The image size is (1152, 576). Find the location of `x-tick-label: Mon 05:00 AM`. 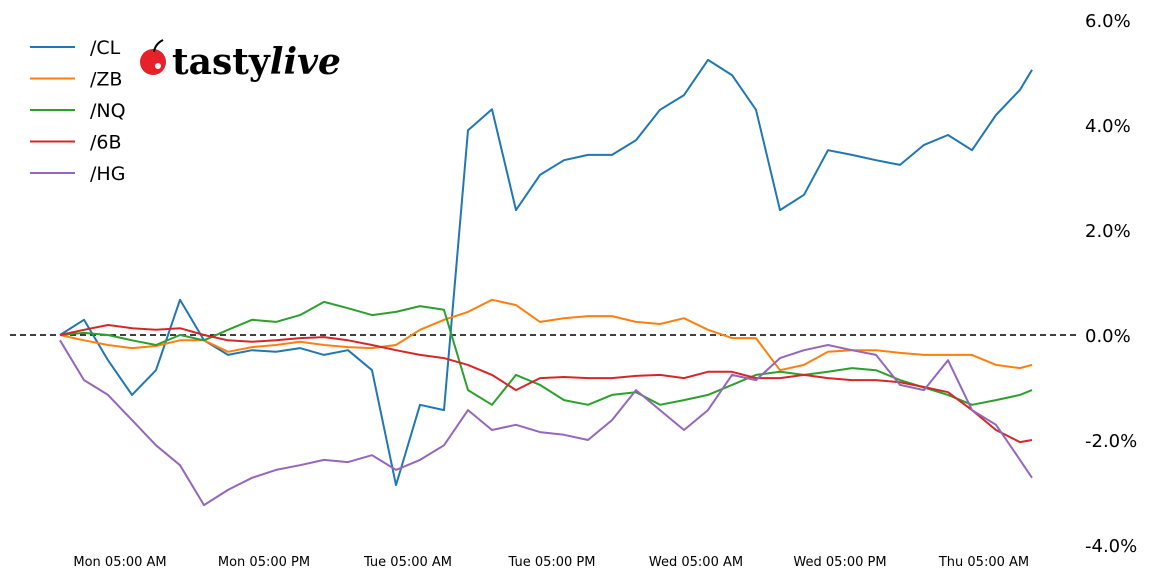

x-tick-label: Mon 05:00 AM is located at coordinates (119, 562).